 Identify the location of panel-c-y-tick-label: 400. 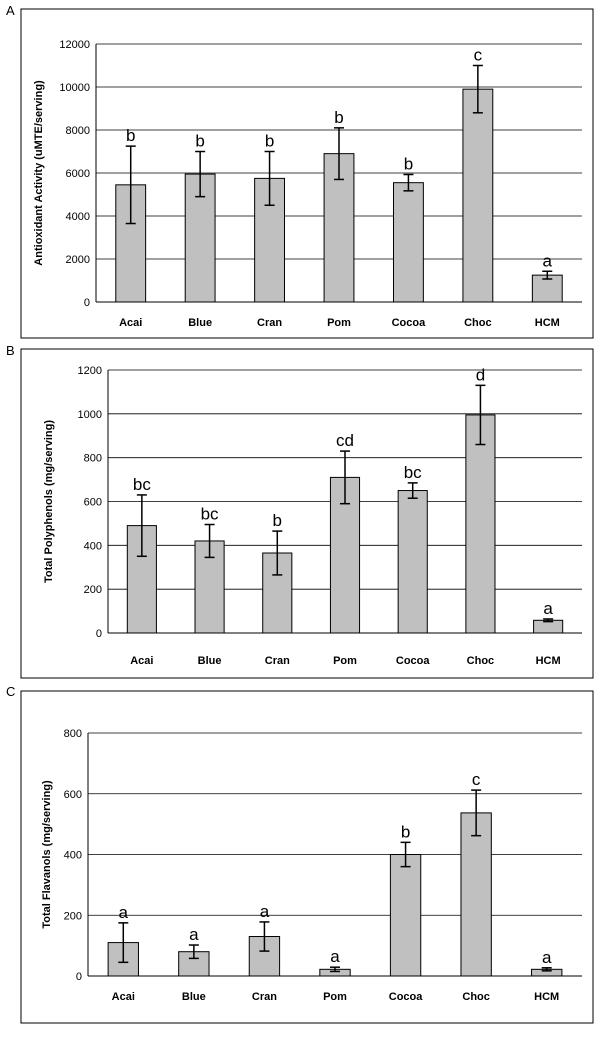
(73, 856).